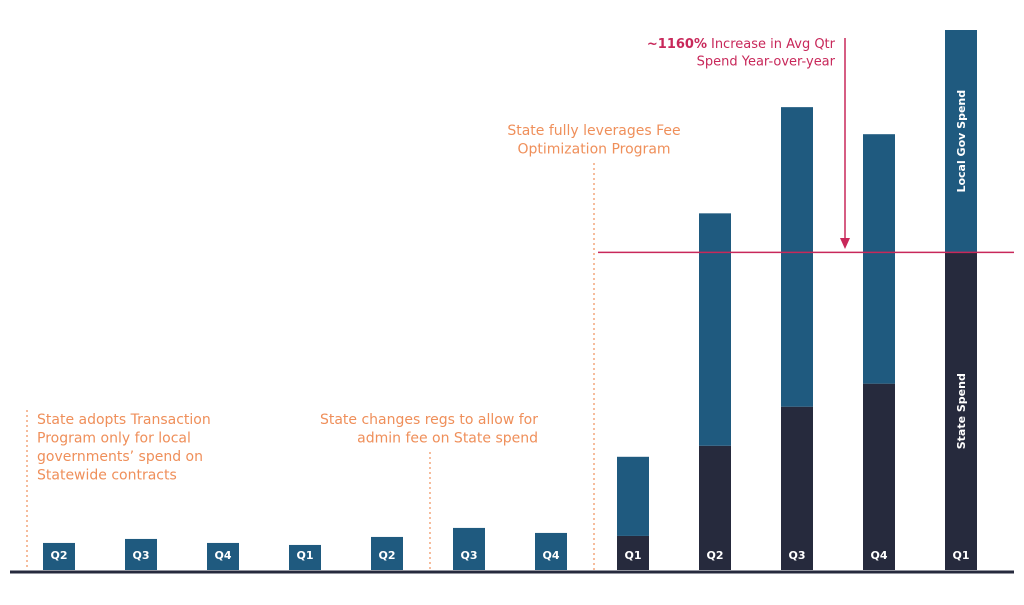  I want to click on reference-label: Spend Year-over-year, so click(766, 62).